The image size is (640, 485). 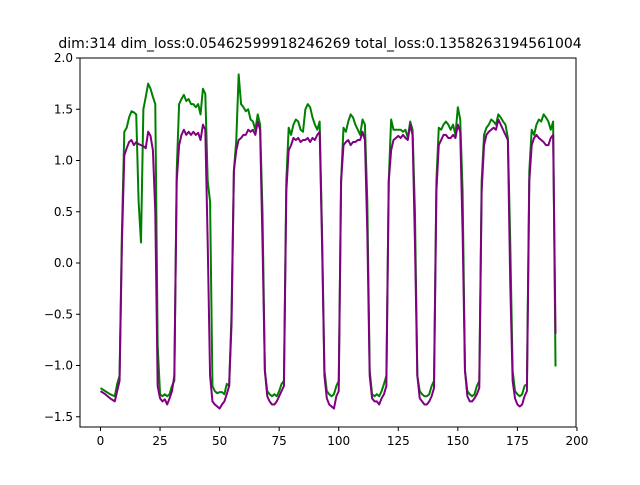 What do you see at coordinates (398, 441) in the screenshot?
I see `x-tick-label: 125` at bounding box center [398, 441].